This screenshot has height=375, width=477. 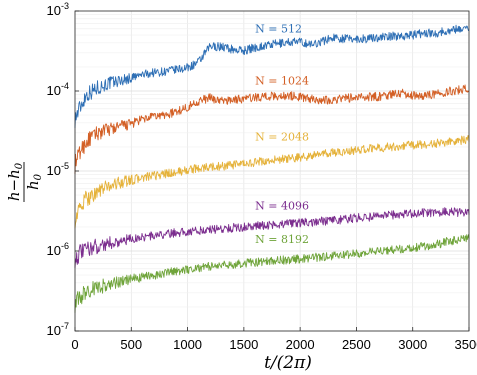 I want to click on y-label-denominator: h, so click(x=33, y=185).